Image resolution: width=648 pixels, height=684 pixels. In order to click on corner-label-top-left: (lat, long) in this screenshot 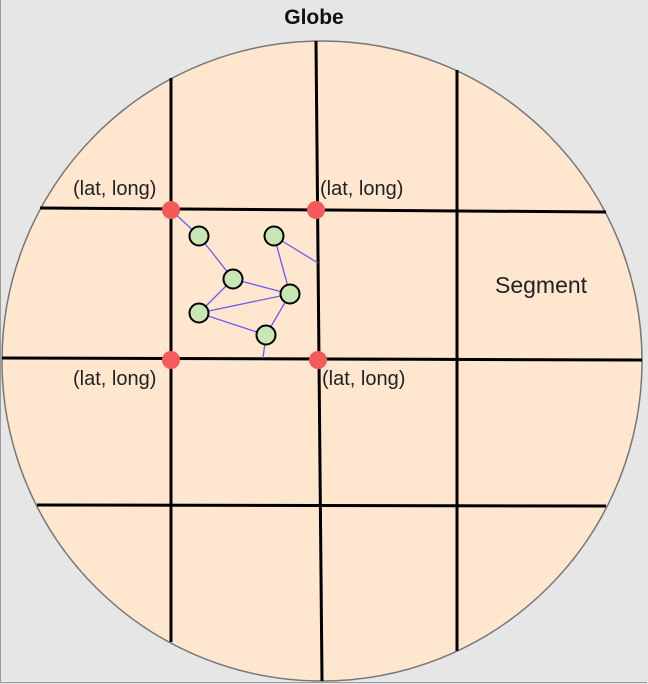, I will do `click(114, 189)`.